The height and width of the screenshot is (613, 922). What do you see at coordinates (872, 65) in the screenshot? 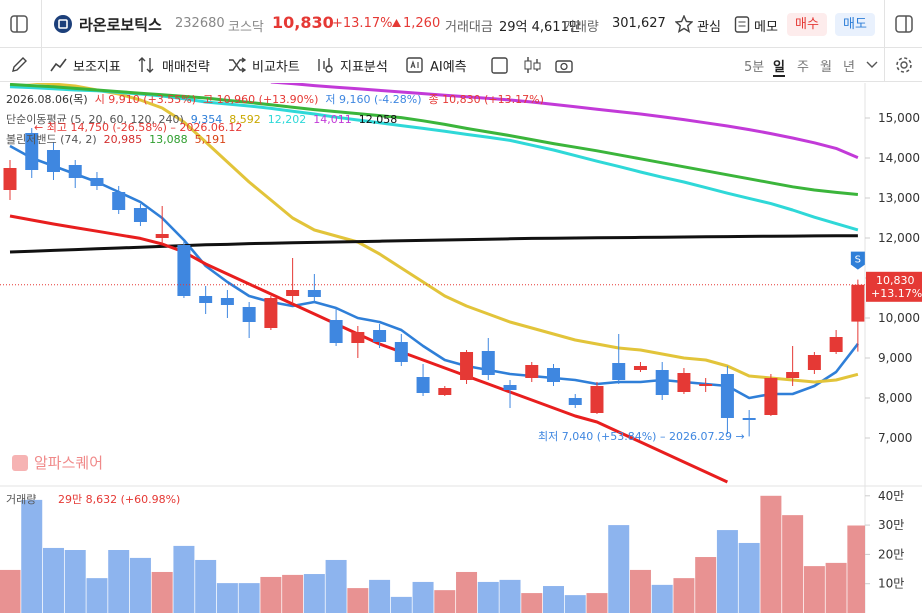
I see `chevron` at bounding box center [872, 65].